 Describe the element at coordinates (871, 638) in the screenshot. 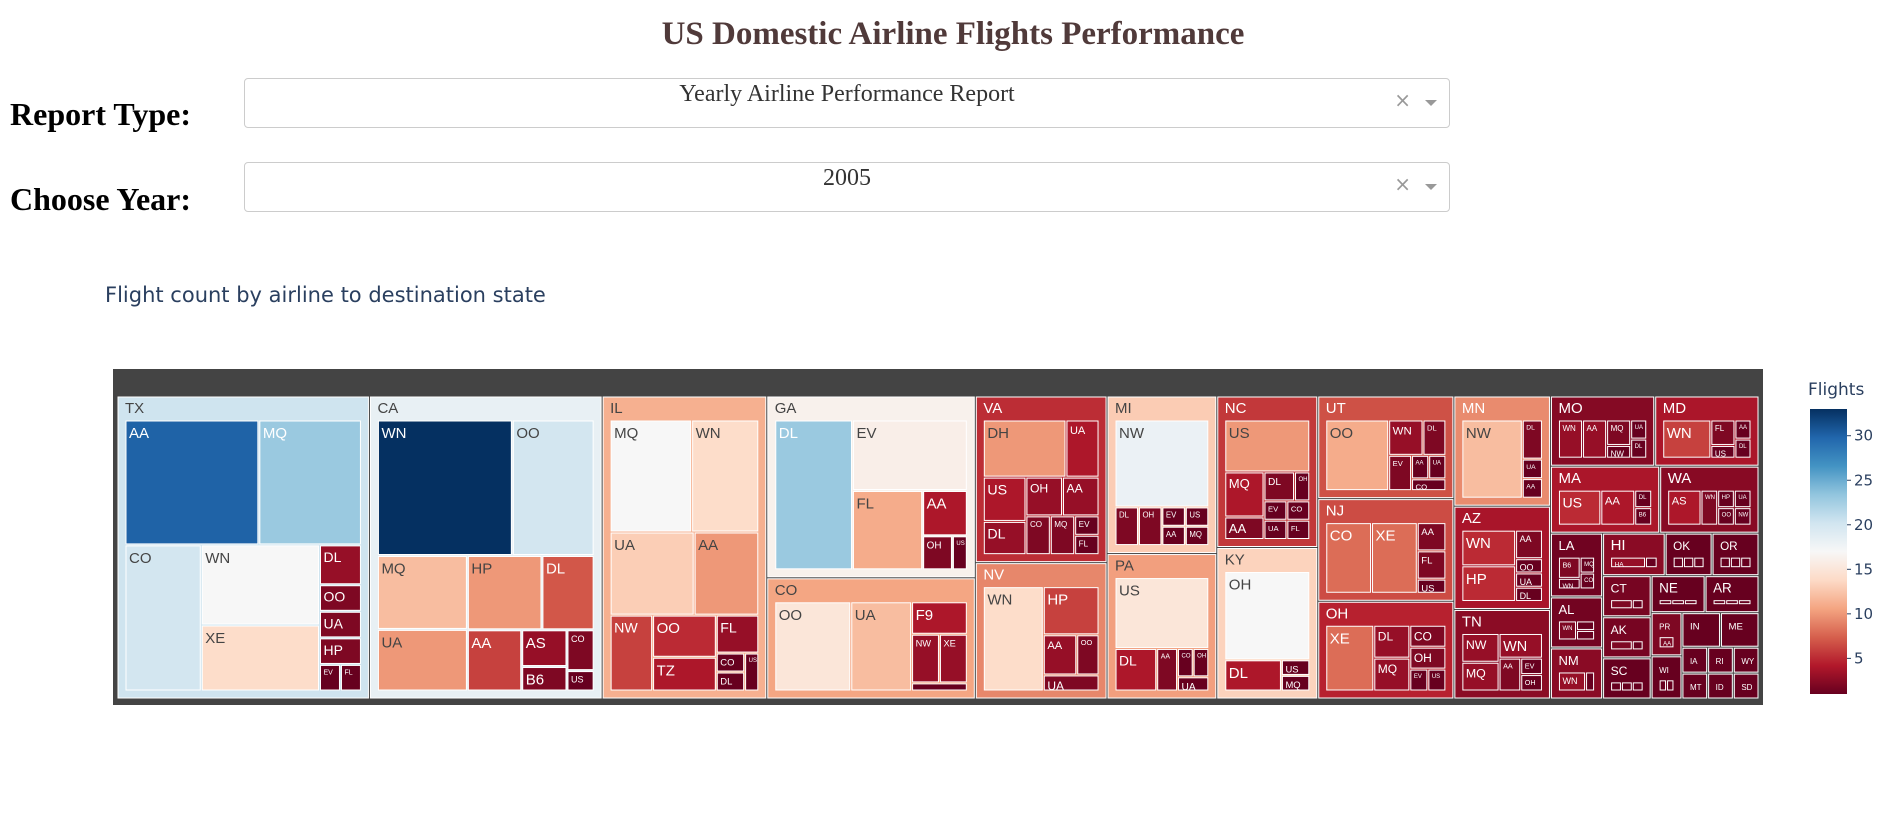

I see `state-co: CO OO UA F9 NW XE` at that location.